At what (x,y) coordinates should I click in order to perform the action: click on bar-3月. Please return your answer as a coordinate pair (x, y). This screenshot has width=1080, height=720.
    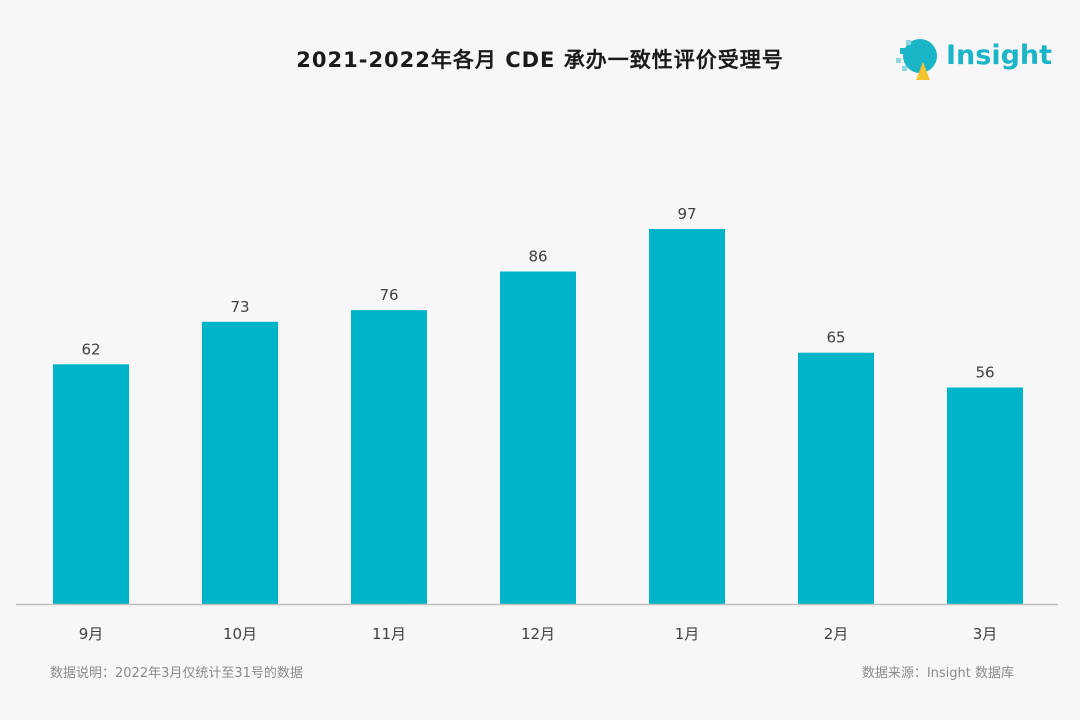
    Looking at the image, I should click on (985, 495).